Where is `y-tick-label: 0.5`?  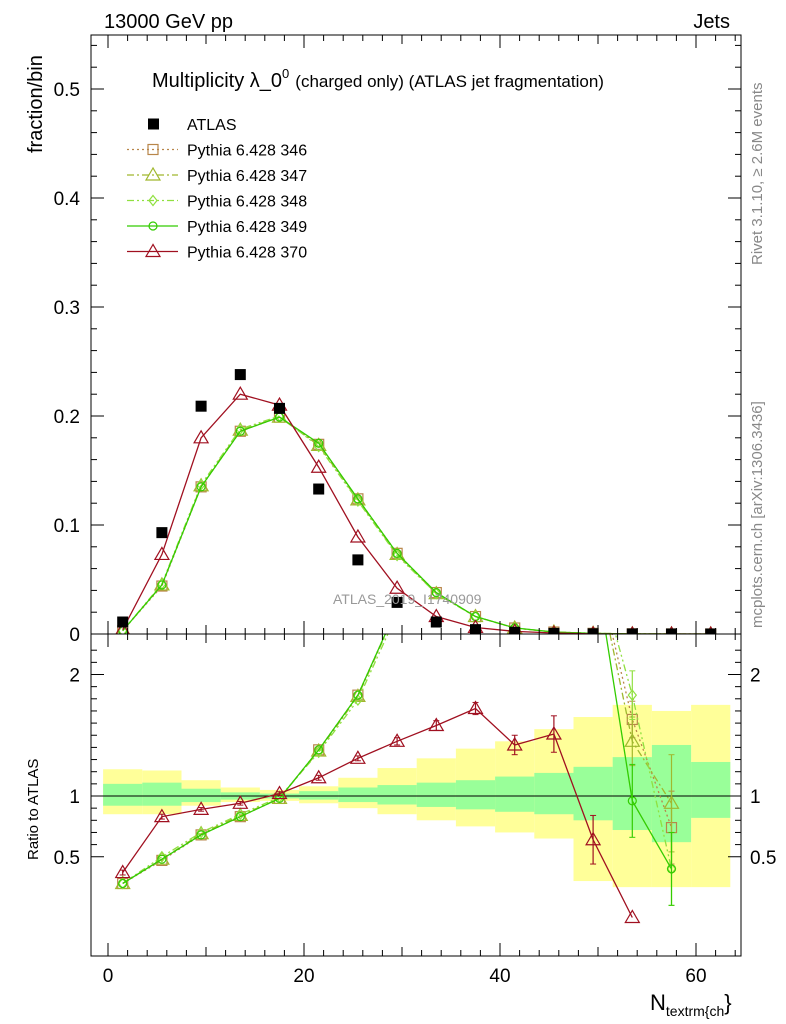 y-tick-label: 0.5 is located at coordinates (67, 90).